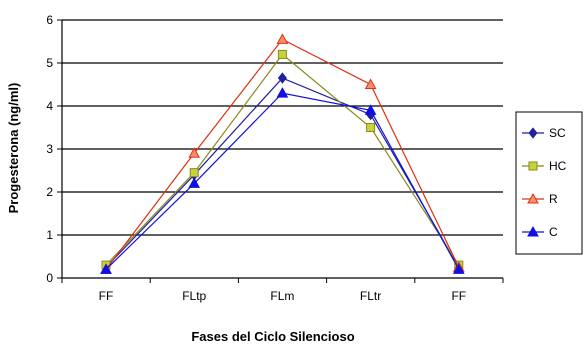 This screenshot has width=586, height=351. What do you see at coordinates (49, 192) in the screenshot?
I see `y-tick-label: 2` at bounding box center [49, 192].